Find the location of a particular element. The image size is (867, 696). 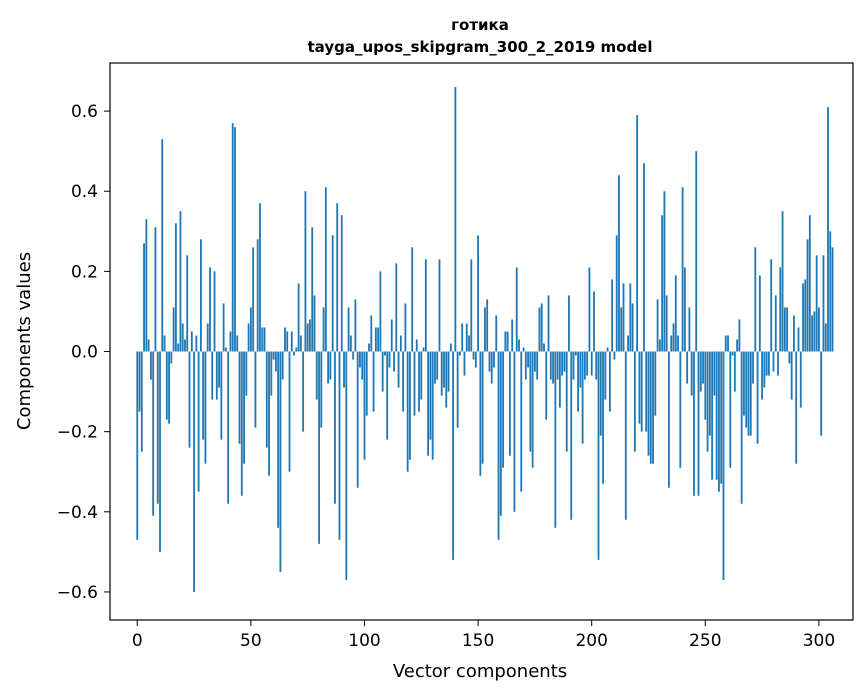

x-tick-label: 50 is located at coordinates (251, 641).